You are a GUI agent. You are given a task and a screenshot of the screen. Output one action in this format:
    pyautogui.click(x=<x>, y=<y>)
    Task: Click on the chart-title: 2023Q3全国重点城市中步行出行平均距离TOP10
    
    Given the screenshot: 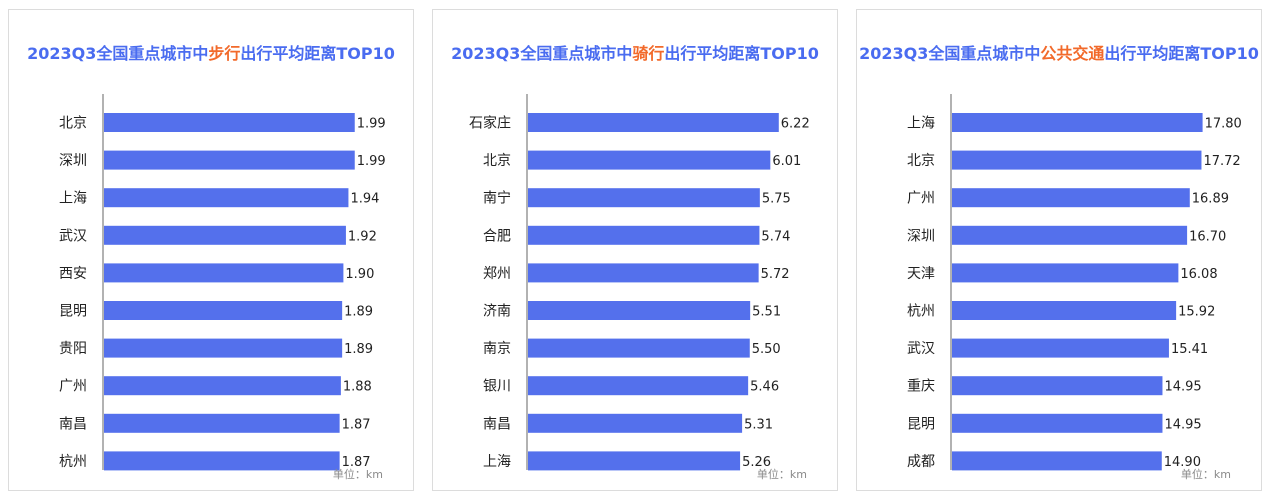 What is the action you would take?
    pyautogui.click(x=211, y=52)
    